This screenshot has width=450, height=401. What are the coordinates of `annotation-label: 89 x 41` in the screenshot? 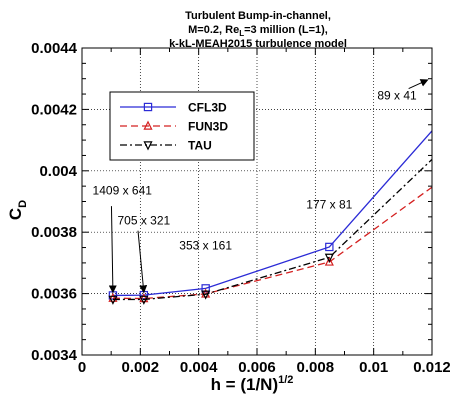 It's located at (397, 96).